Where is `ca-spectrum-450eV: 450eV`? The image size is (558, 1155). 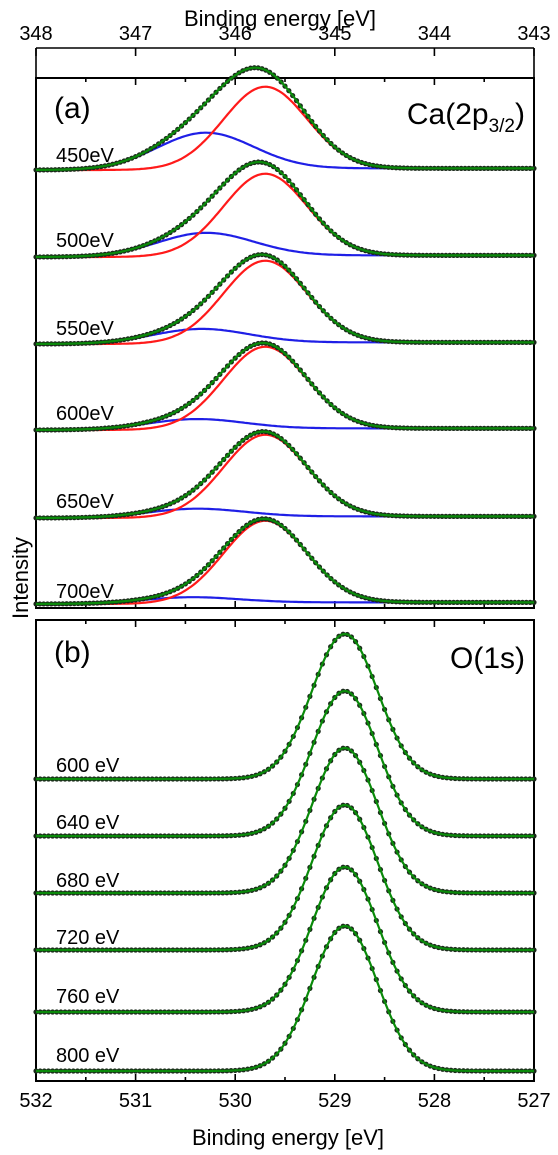
ca-spectrum-450eV: 450eV is located at coordinates (285, 119).